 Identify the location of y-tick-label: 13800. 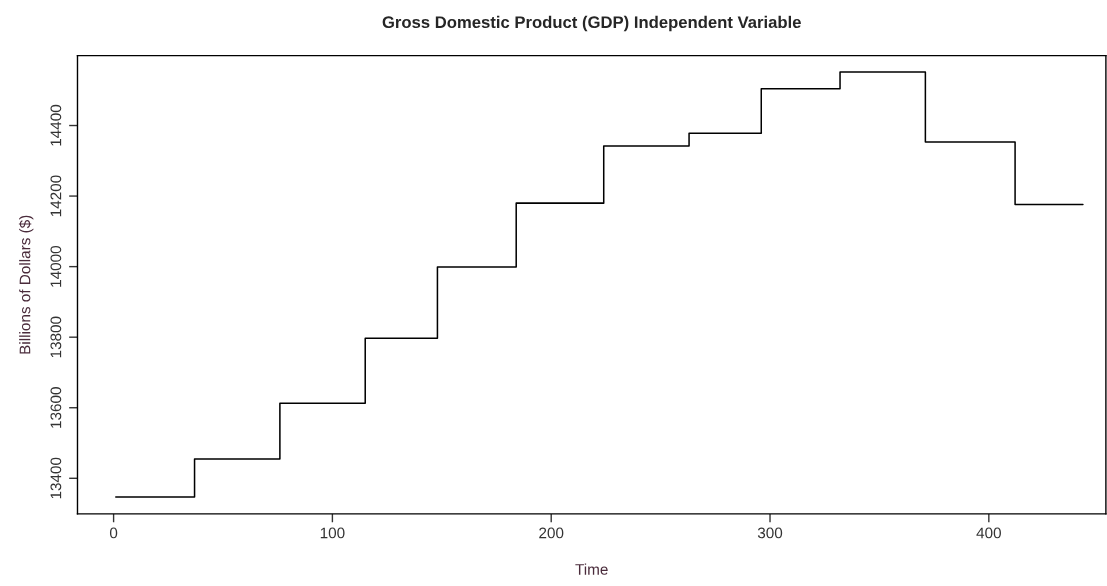
(56, 337).